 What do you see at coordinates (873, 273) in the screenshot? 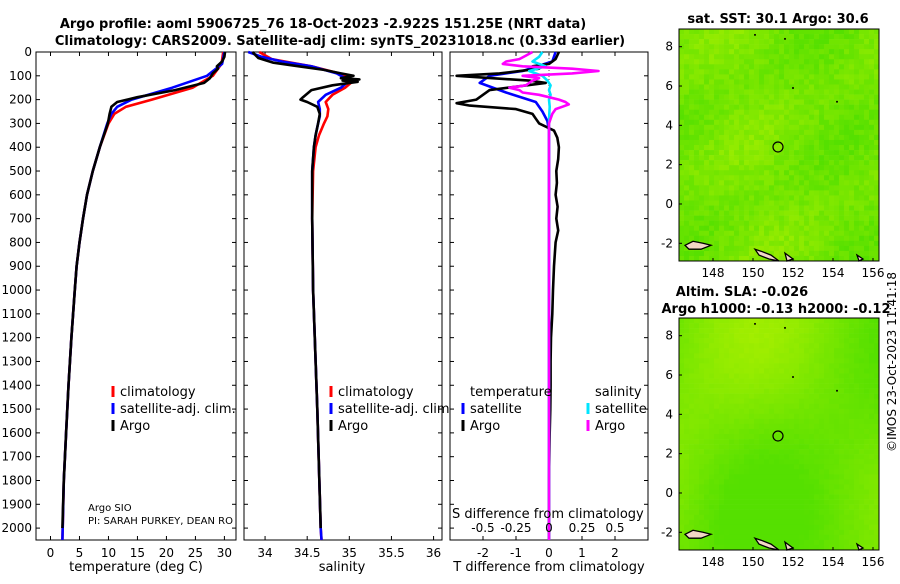
I see `map-x-tick-label: 156` at bounding box center [873, 273].